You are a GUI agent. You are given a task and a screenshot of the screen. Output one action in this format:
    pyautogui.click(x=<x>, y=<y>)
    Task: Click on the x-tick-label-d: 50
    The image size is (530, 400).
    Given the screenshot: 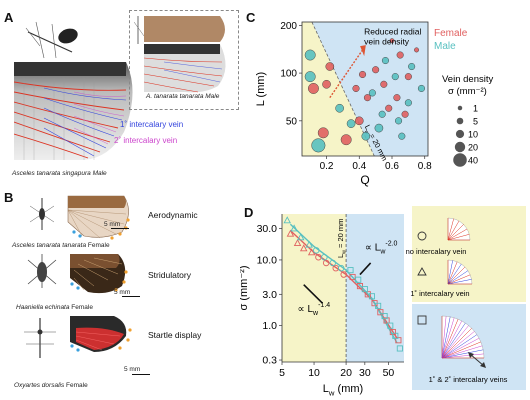 What is the action you would take?
    pyautogui.click(x=389, y=373)
    